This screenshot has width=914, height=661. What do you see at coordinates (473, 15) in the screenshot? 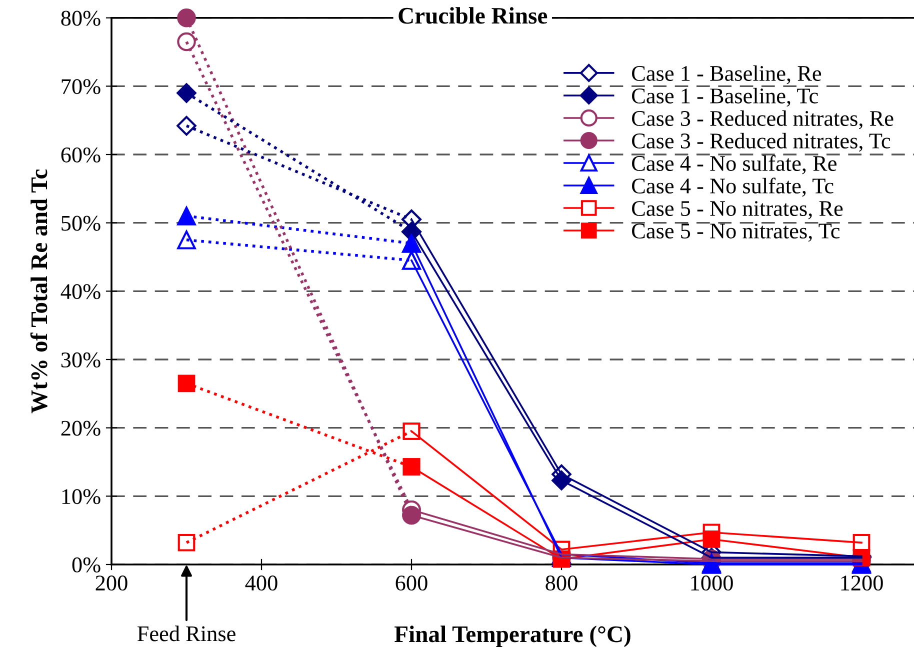
I see `chart-title: Crucible Rinse` at bounding box center [473, 15].